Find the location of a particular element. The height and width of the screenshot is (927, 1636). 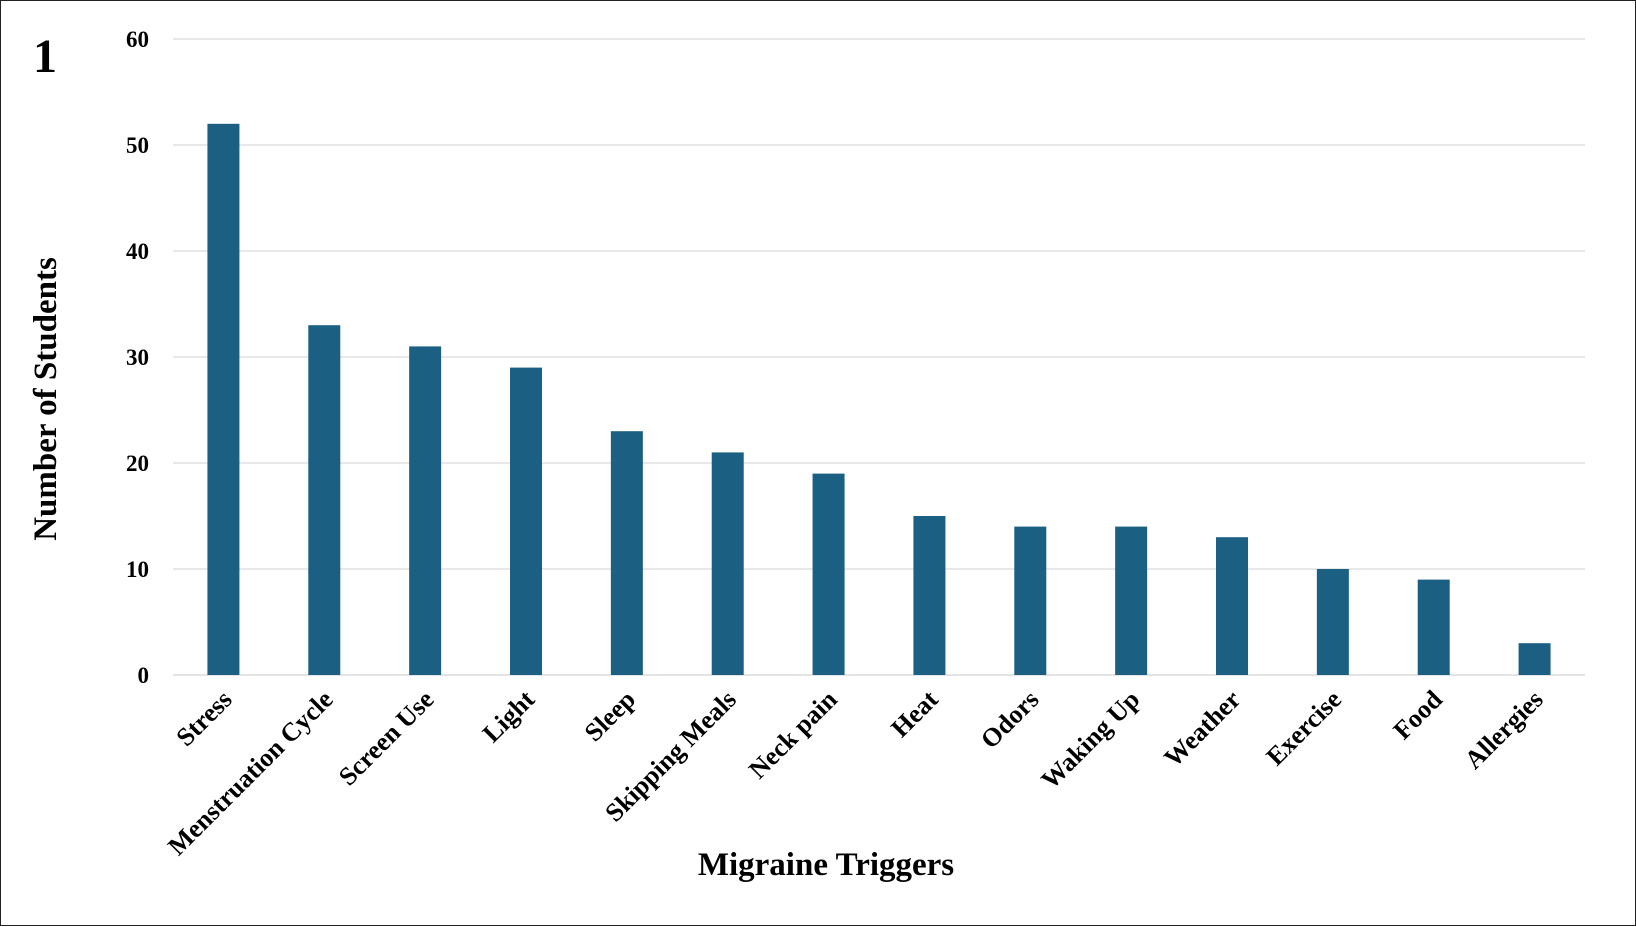

x-tick-label: Neck pain is located at coordinates (793, 734).